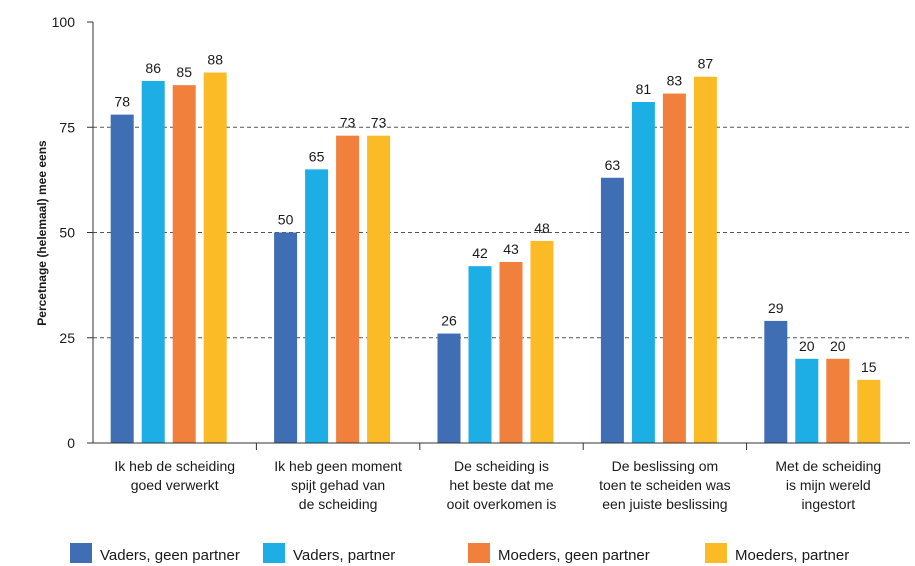  What do you see at coordinates (480, 253) in the screenshot?
I see `data-label: 42` at bounding box center [480, 253].